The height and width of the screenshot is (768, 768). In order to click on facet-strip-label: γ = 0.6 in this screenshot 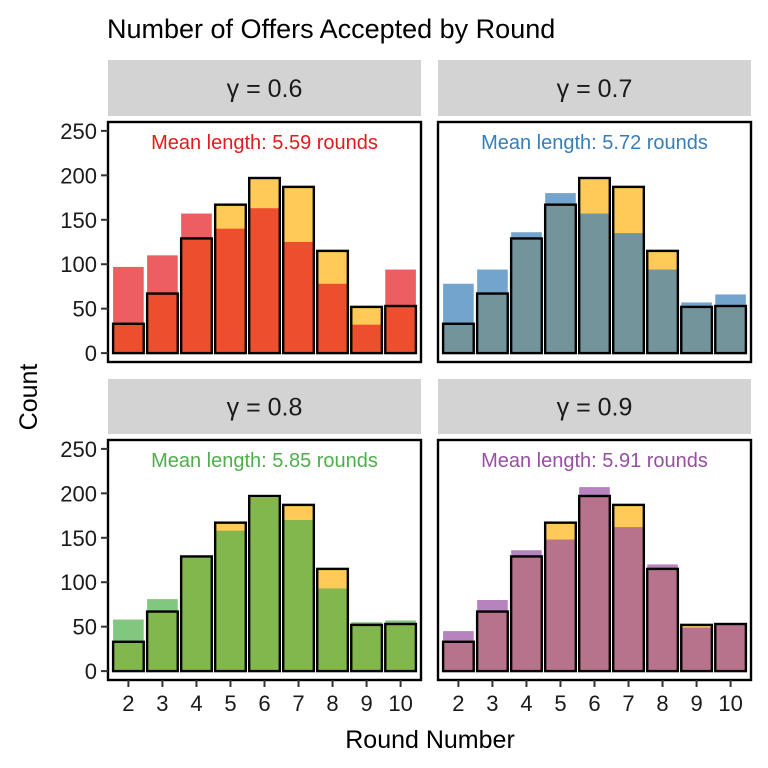, I will do `click(265, 89)`.